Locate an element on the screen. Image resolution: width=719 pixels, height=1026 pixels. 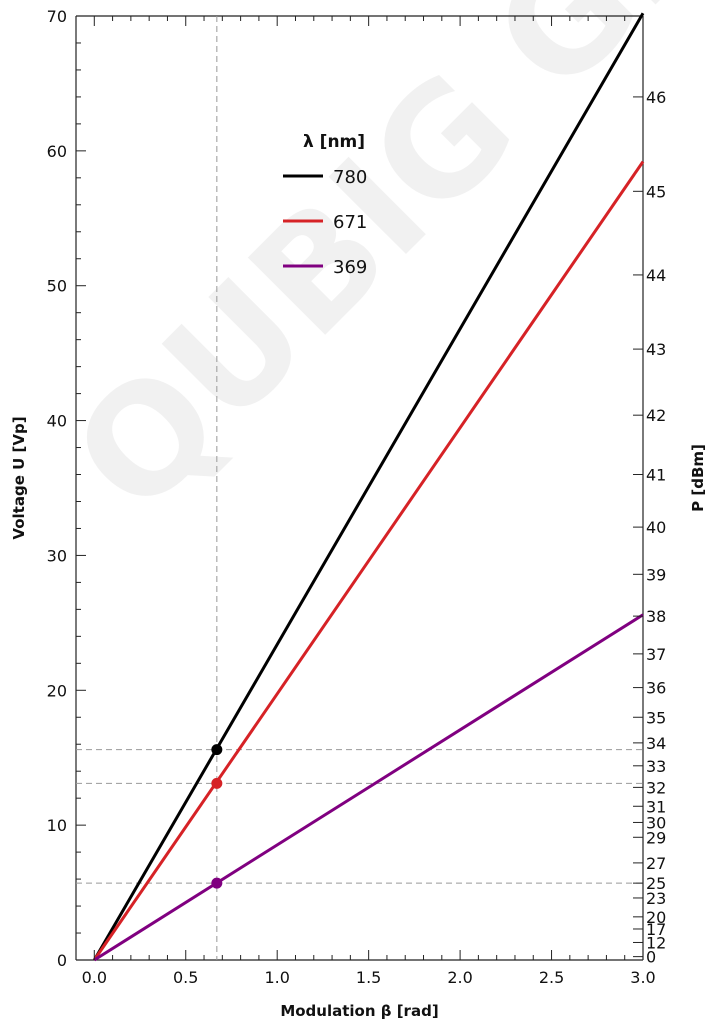
legend-label-369: 369 is located at coordinates (350, 267).